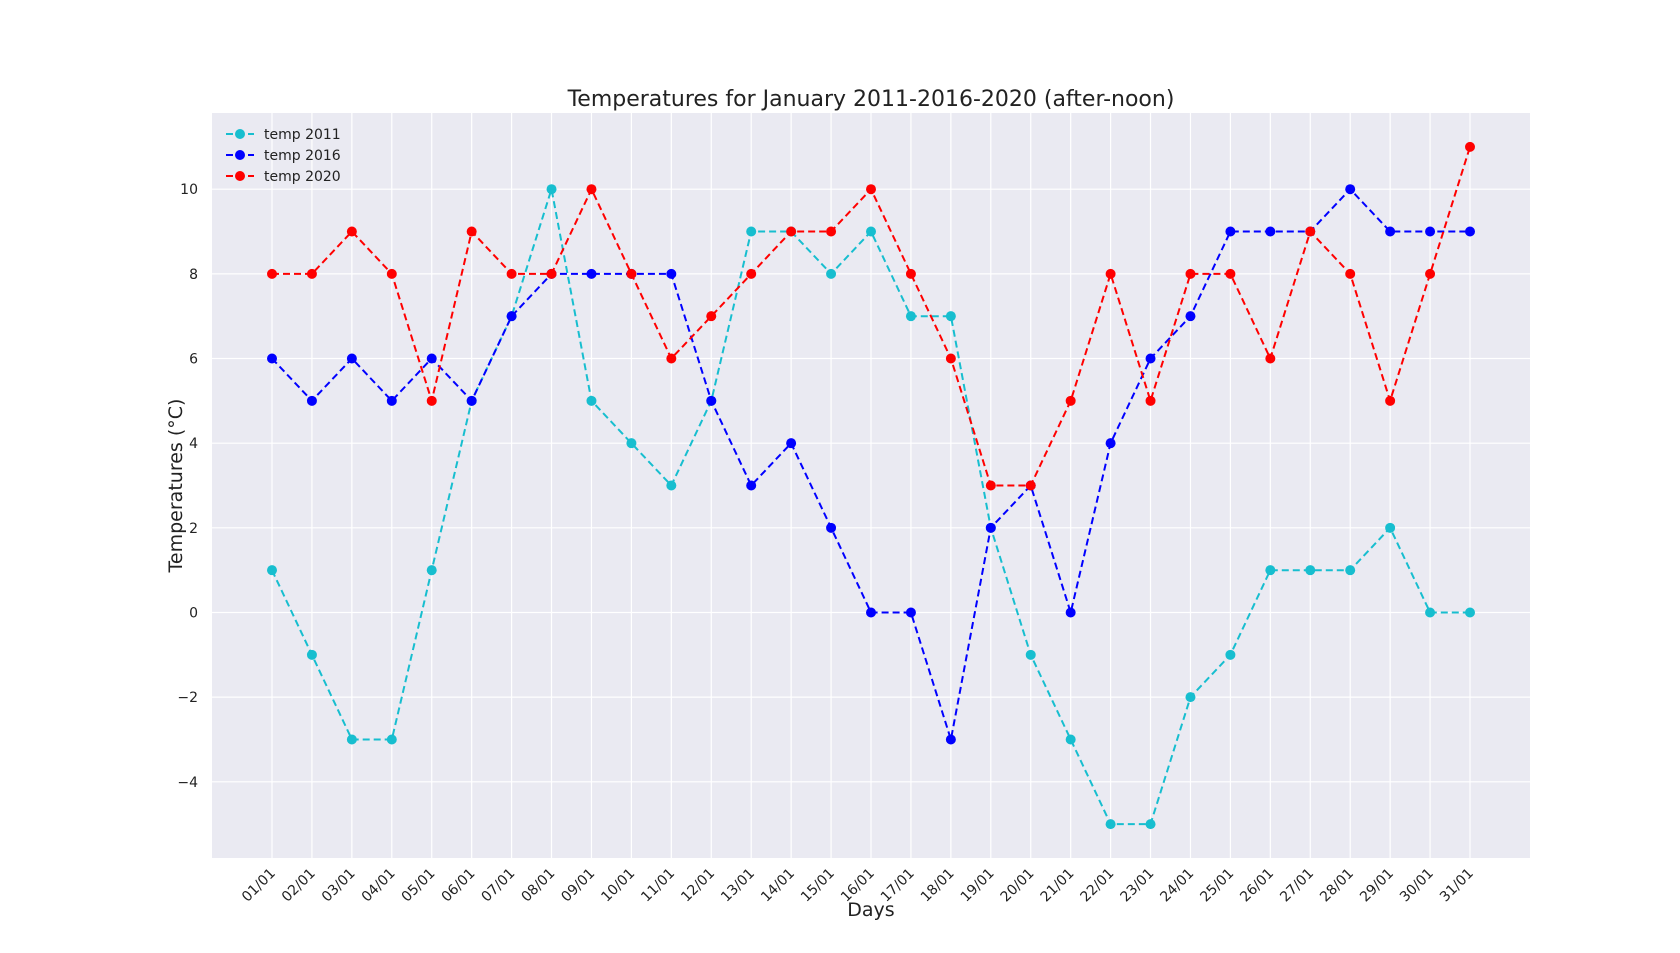 This screenshot has width=1680, height=953. Describe the element at coordinates (1018, 886) in the screenshot. I see `x-tick-label: 20/01` at that location.